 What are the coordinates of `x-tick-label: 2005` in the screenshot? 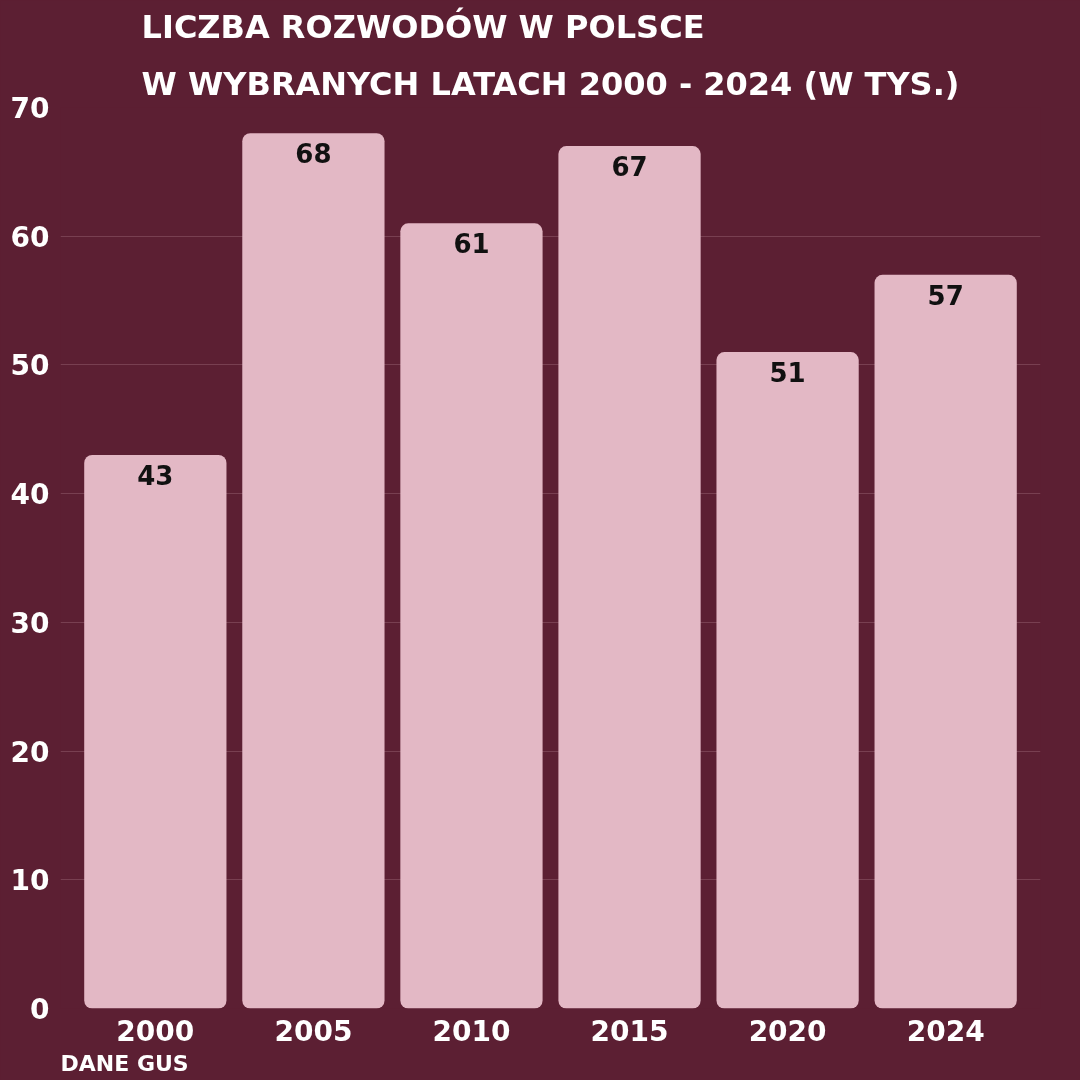 It's located at (313, 1031).